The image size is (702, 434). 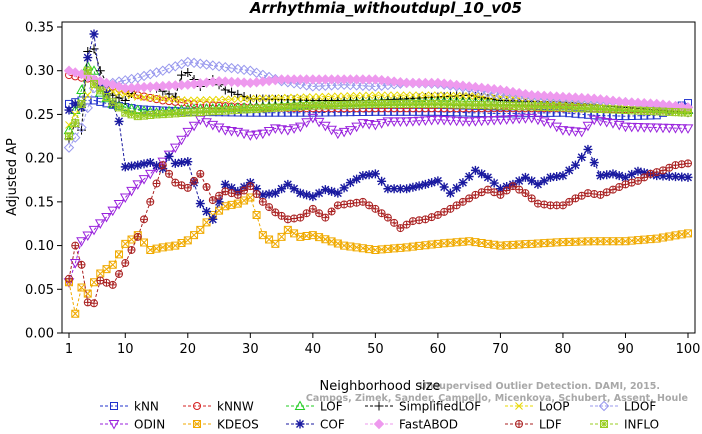 I want to click on x-tick-label: 100, so click(x=688, y=349).